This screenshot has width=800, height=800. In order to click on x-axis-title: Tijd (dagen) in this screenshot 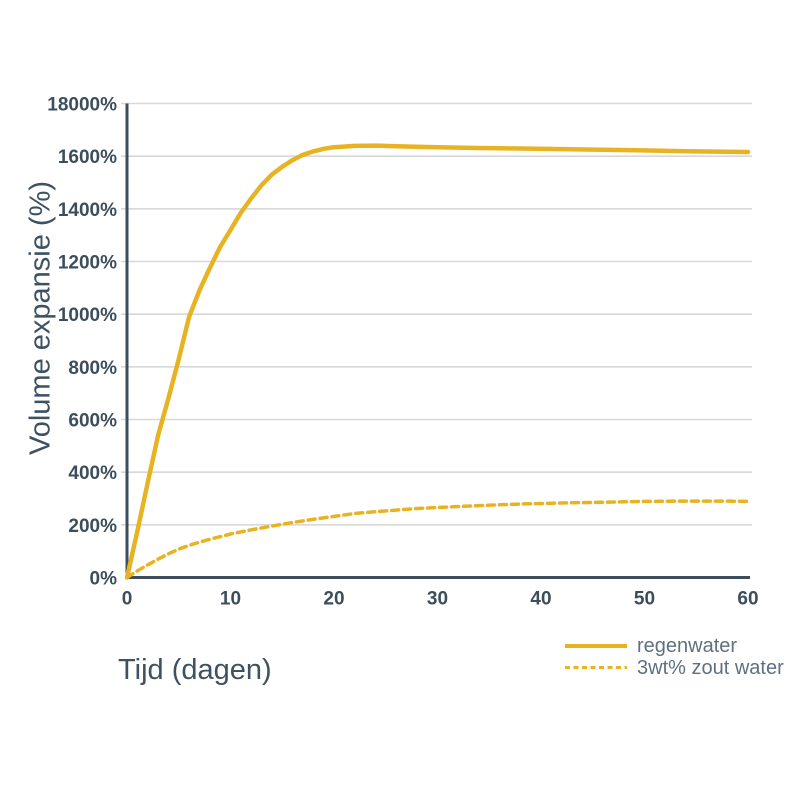, I will do `click(195, 670)`.